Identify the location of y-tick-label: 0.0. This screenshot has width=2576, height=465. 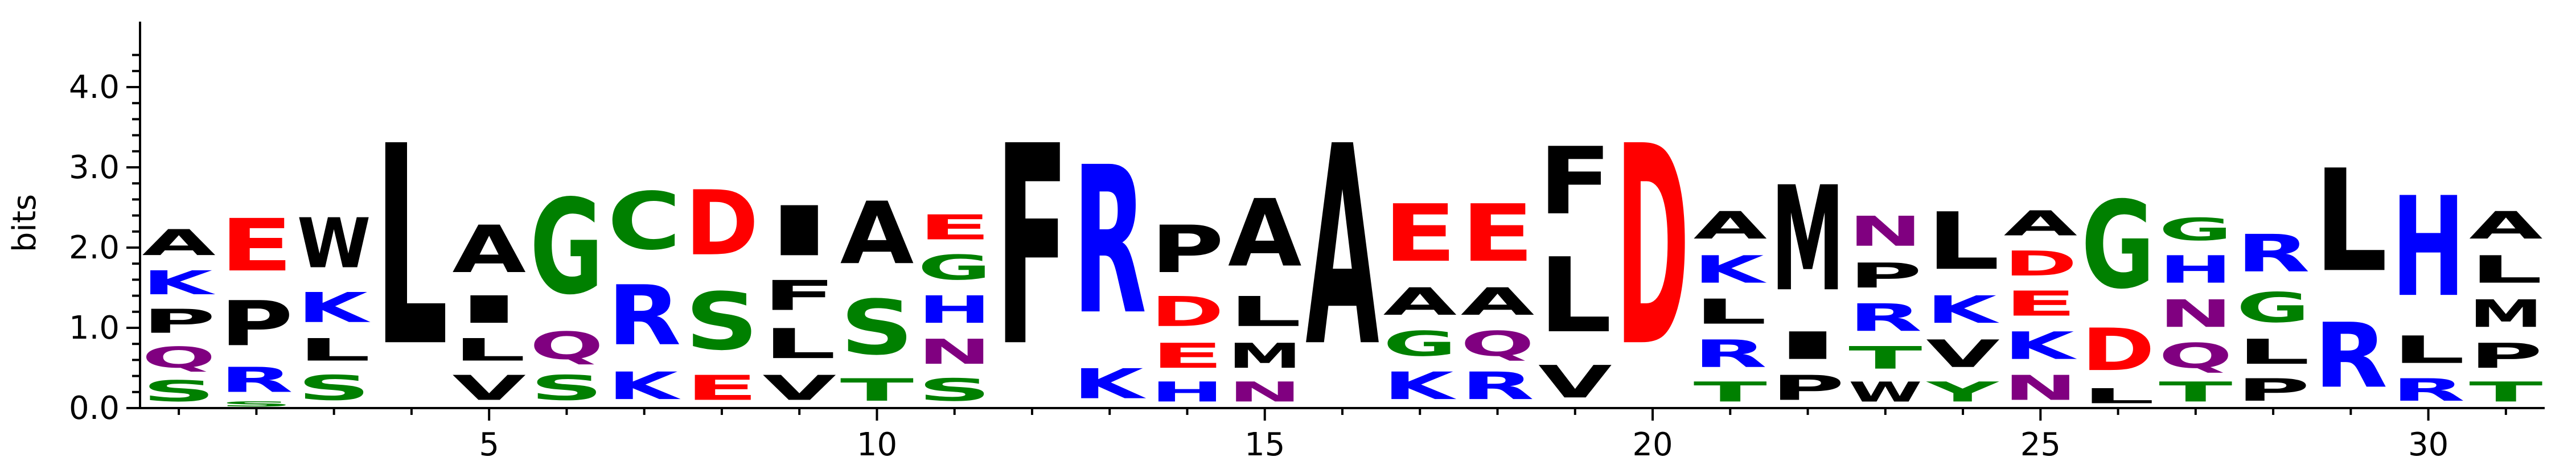
(94, 408).